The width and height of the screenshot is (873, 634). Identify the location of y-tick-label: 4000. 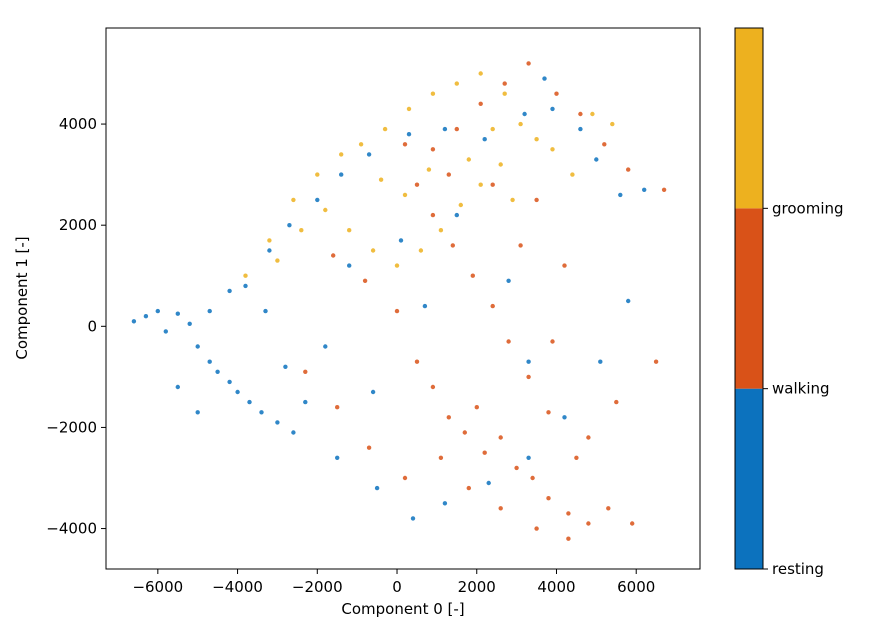
(78, 124).